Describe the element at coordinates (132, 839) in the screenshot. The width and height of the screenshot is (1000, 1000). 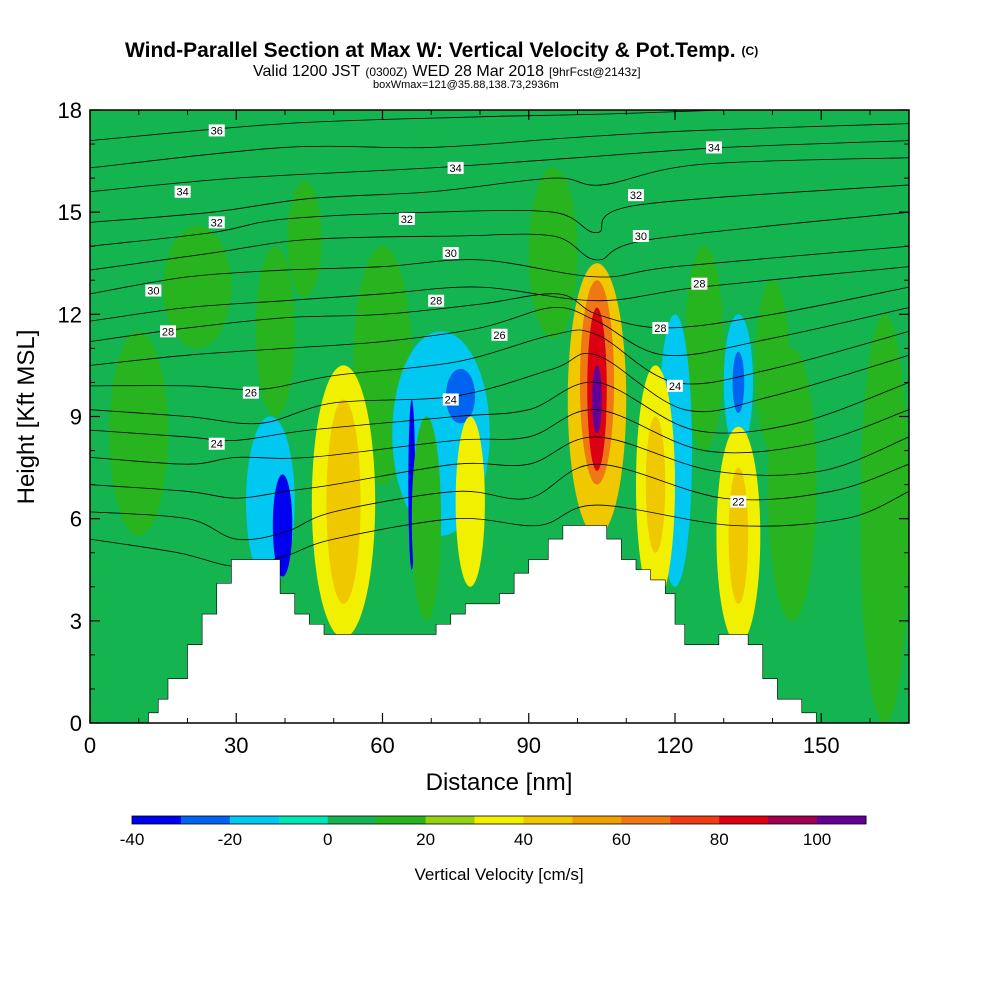
I see `colorbar-tick-label: -40` at that location.